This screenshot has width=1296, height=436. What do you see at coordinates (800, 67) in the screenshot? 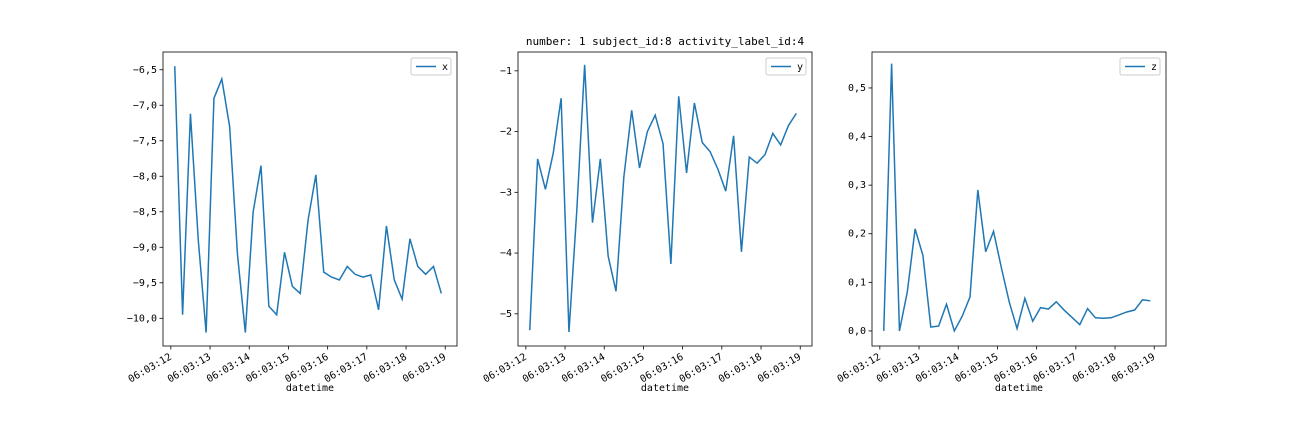
I see `legend-label: y` at bounding box center [800, 67].